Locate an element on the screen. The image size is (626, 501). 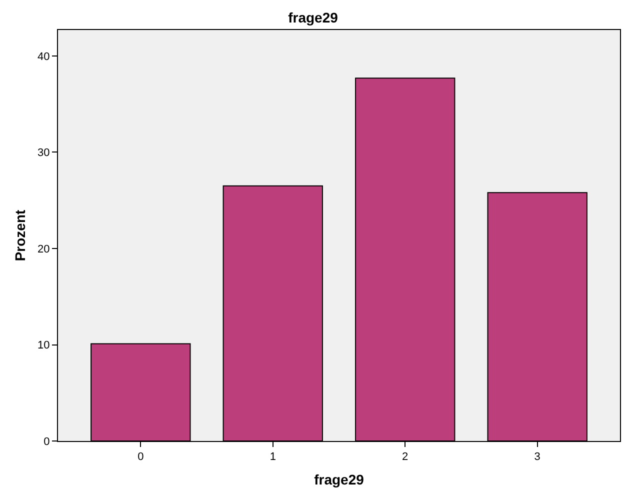
x-tick-label: 0 is located at coordinates (141, 457).